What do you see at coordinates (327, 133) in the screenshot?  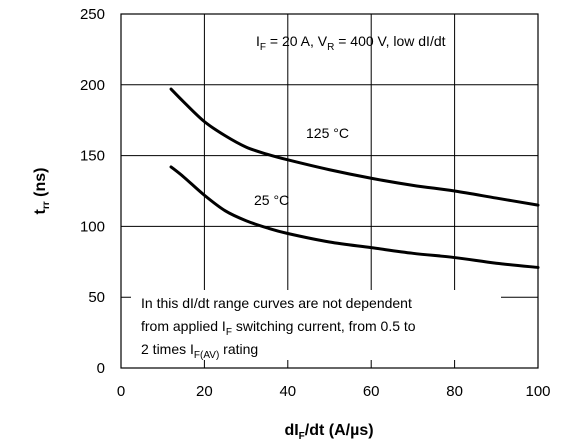 I see `series-label-125c: 125 °C` at bounding box center [327, 133].